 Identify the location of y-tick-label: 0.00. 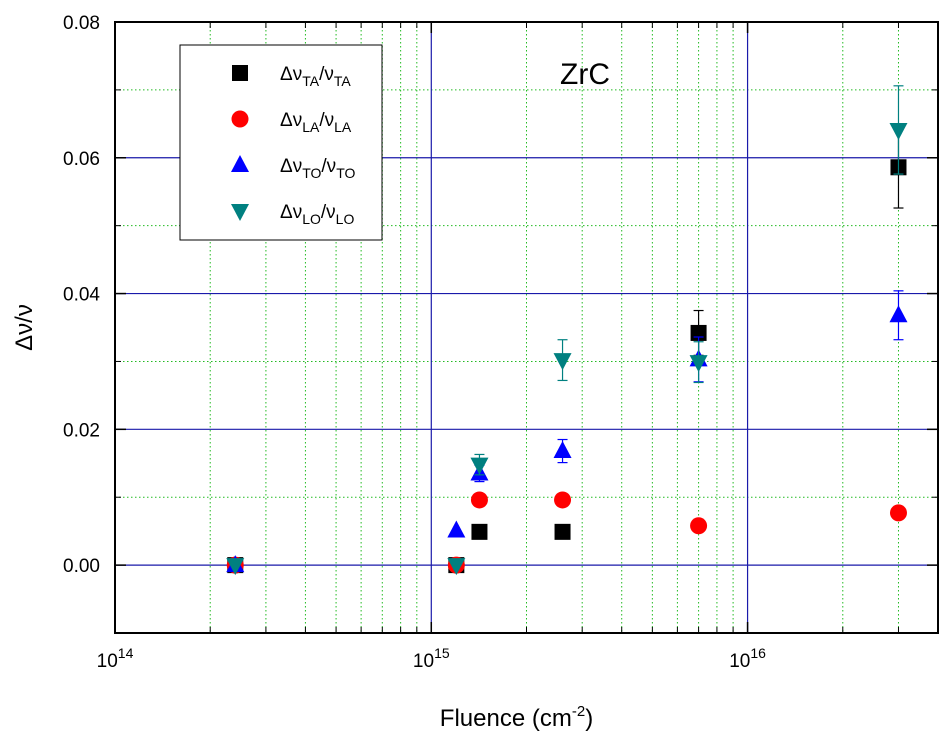
(81, 566).